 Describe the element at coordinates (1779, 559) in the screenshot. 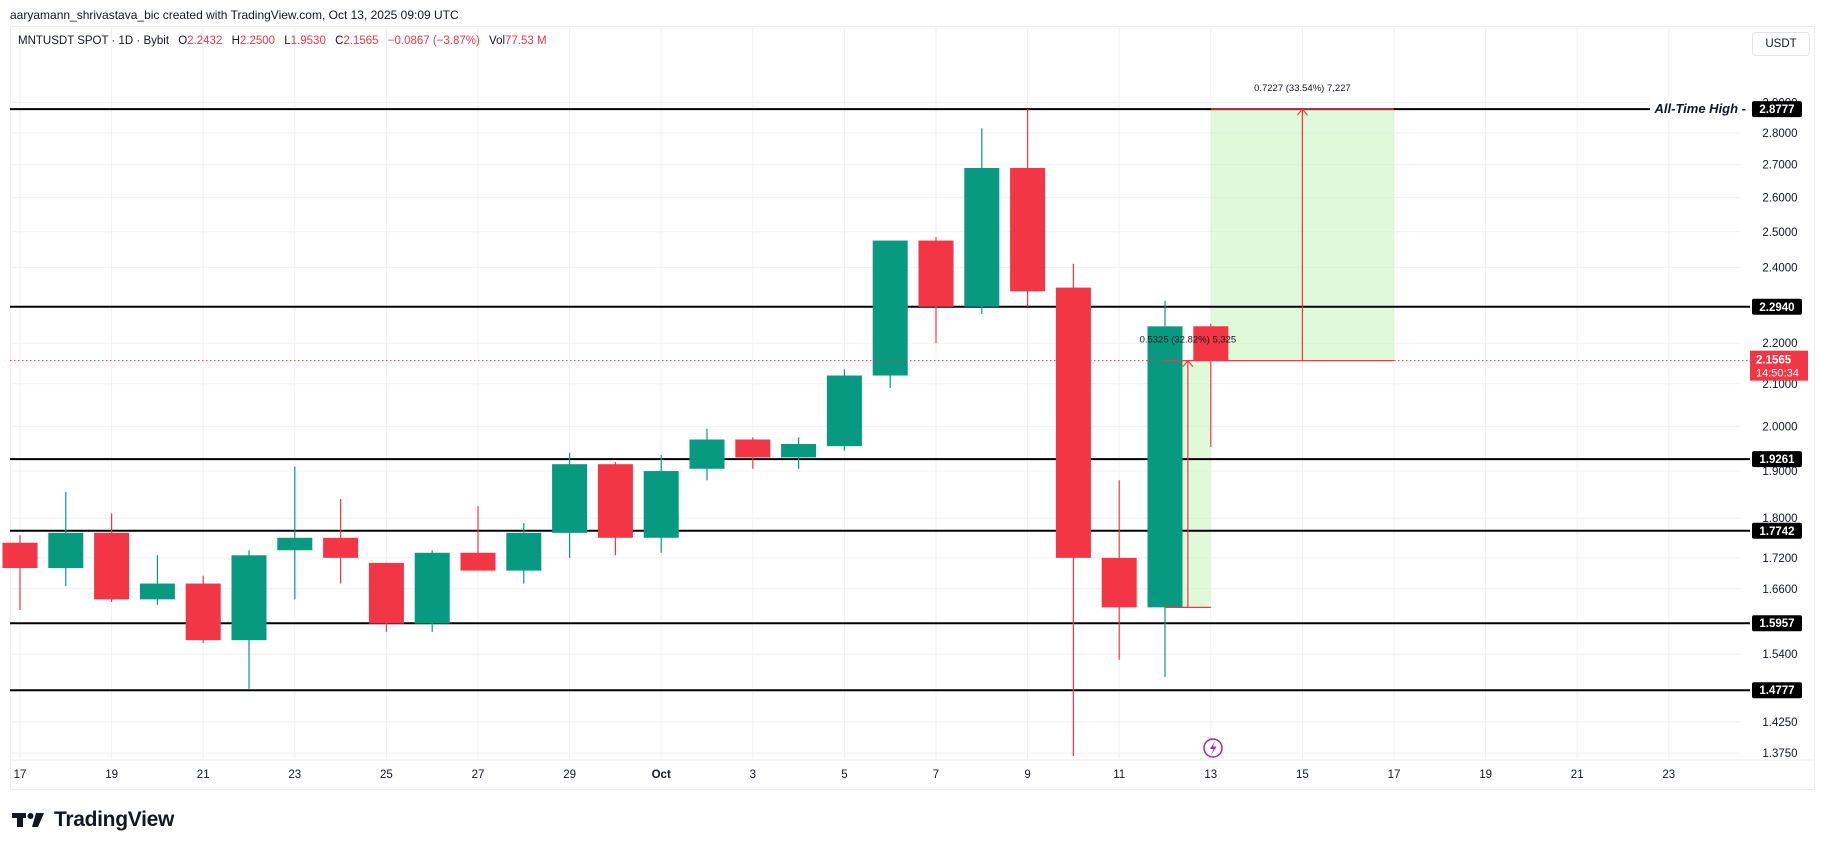

I see `price-tick-label: 1.7200` at that location.